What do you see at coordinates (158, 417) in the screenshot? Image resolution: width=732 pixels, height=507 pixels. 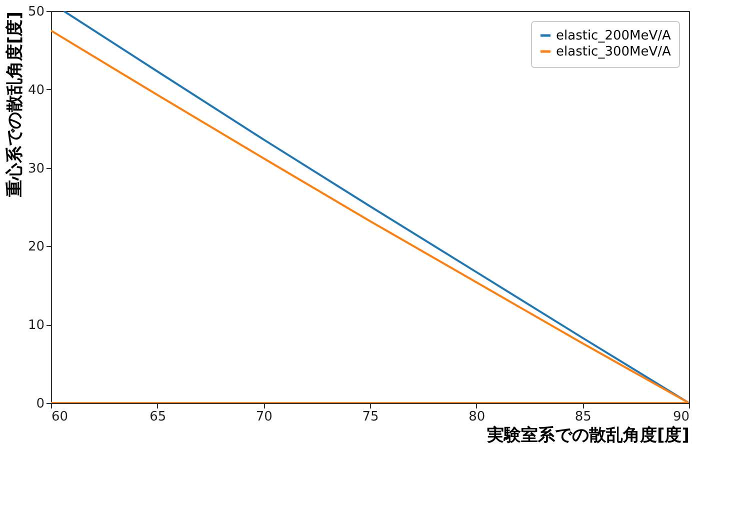 I see `x-tick-label: 65` at bounding box center [158, 417].